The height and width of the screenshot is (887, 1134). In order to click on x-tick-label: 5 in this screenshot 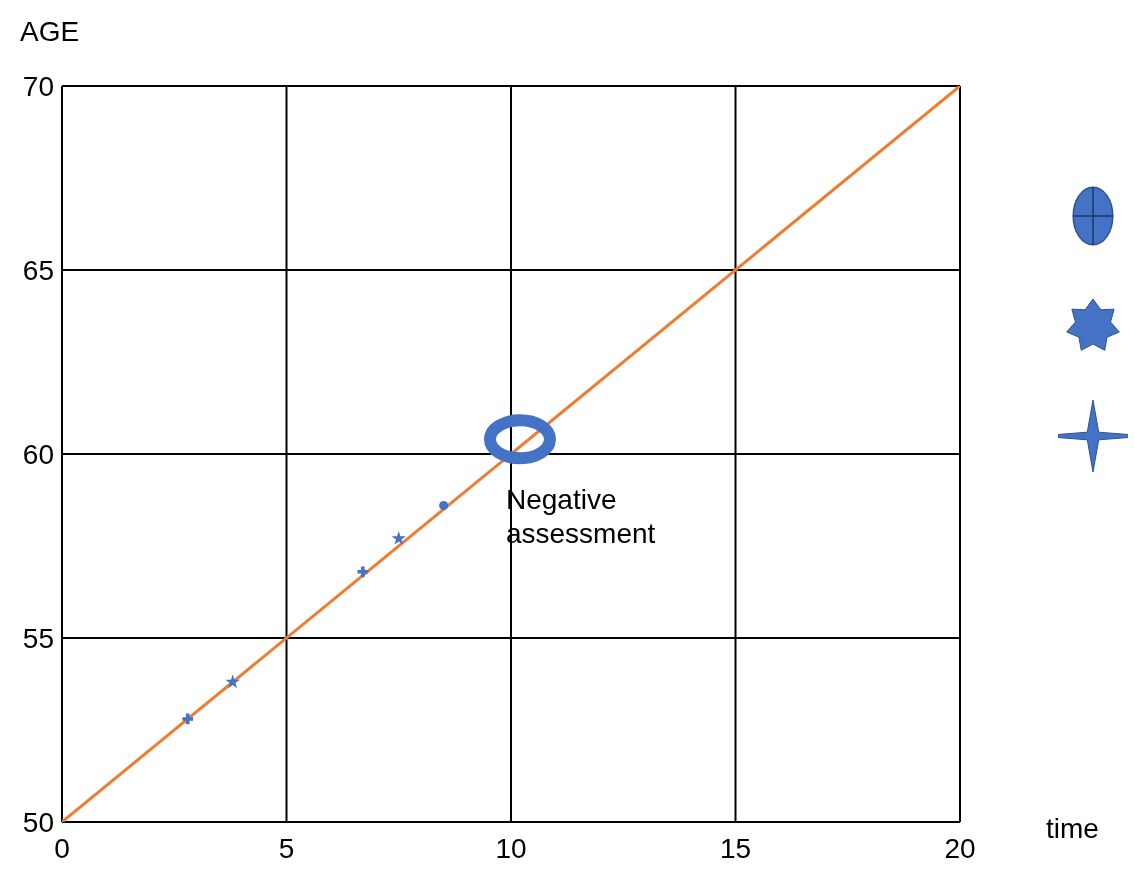, I will do `click(286, 848)`.